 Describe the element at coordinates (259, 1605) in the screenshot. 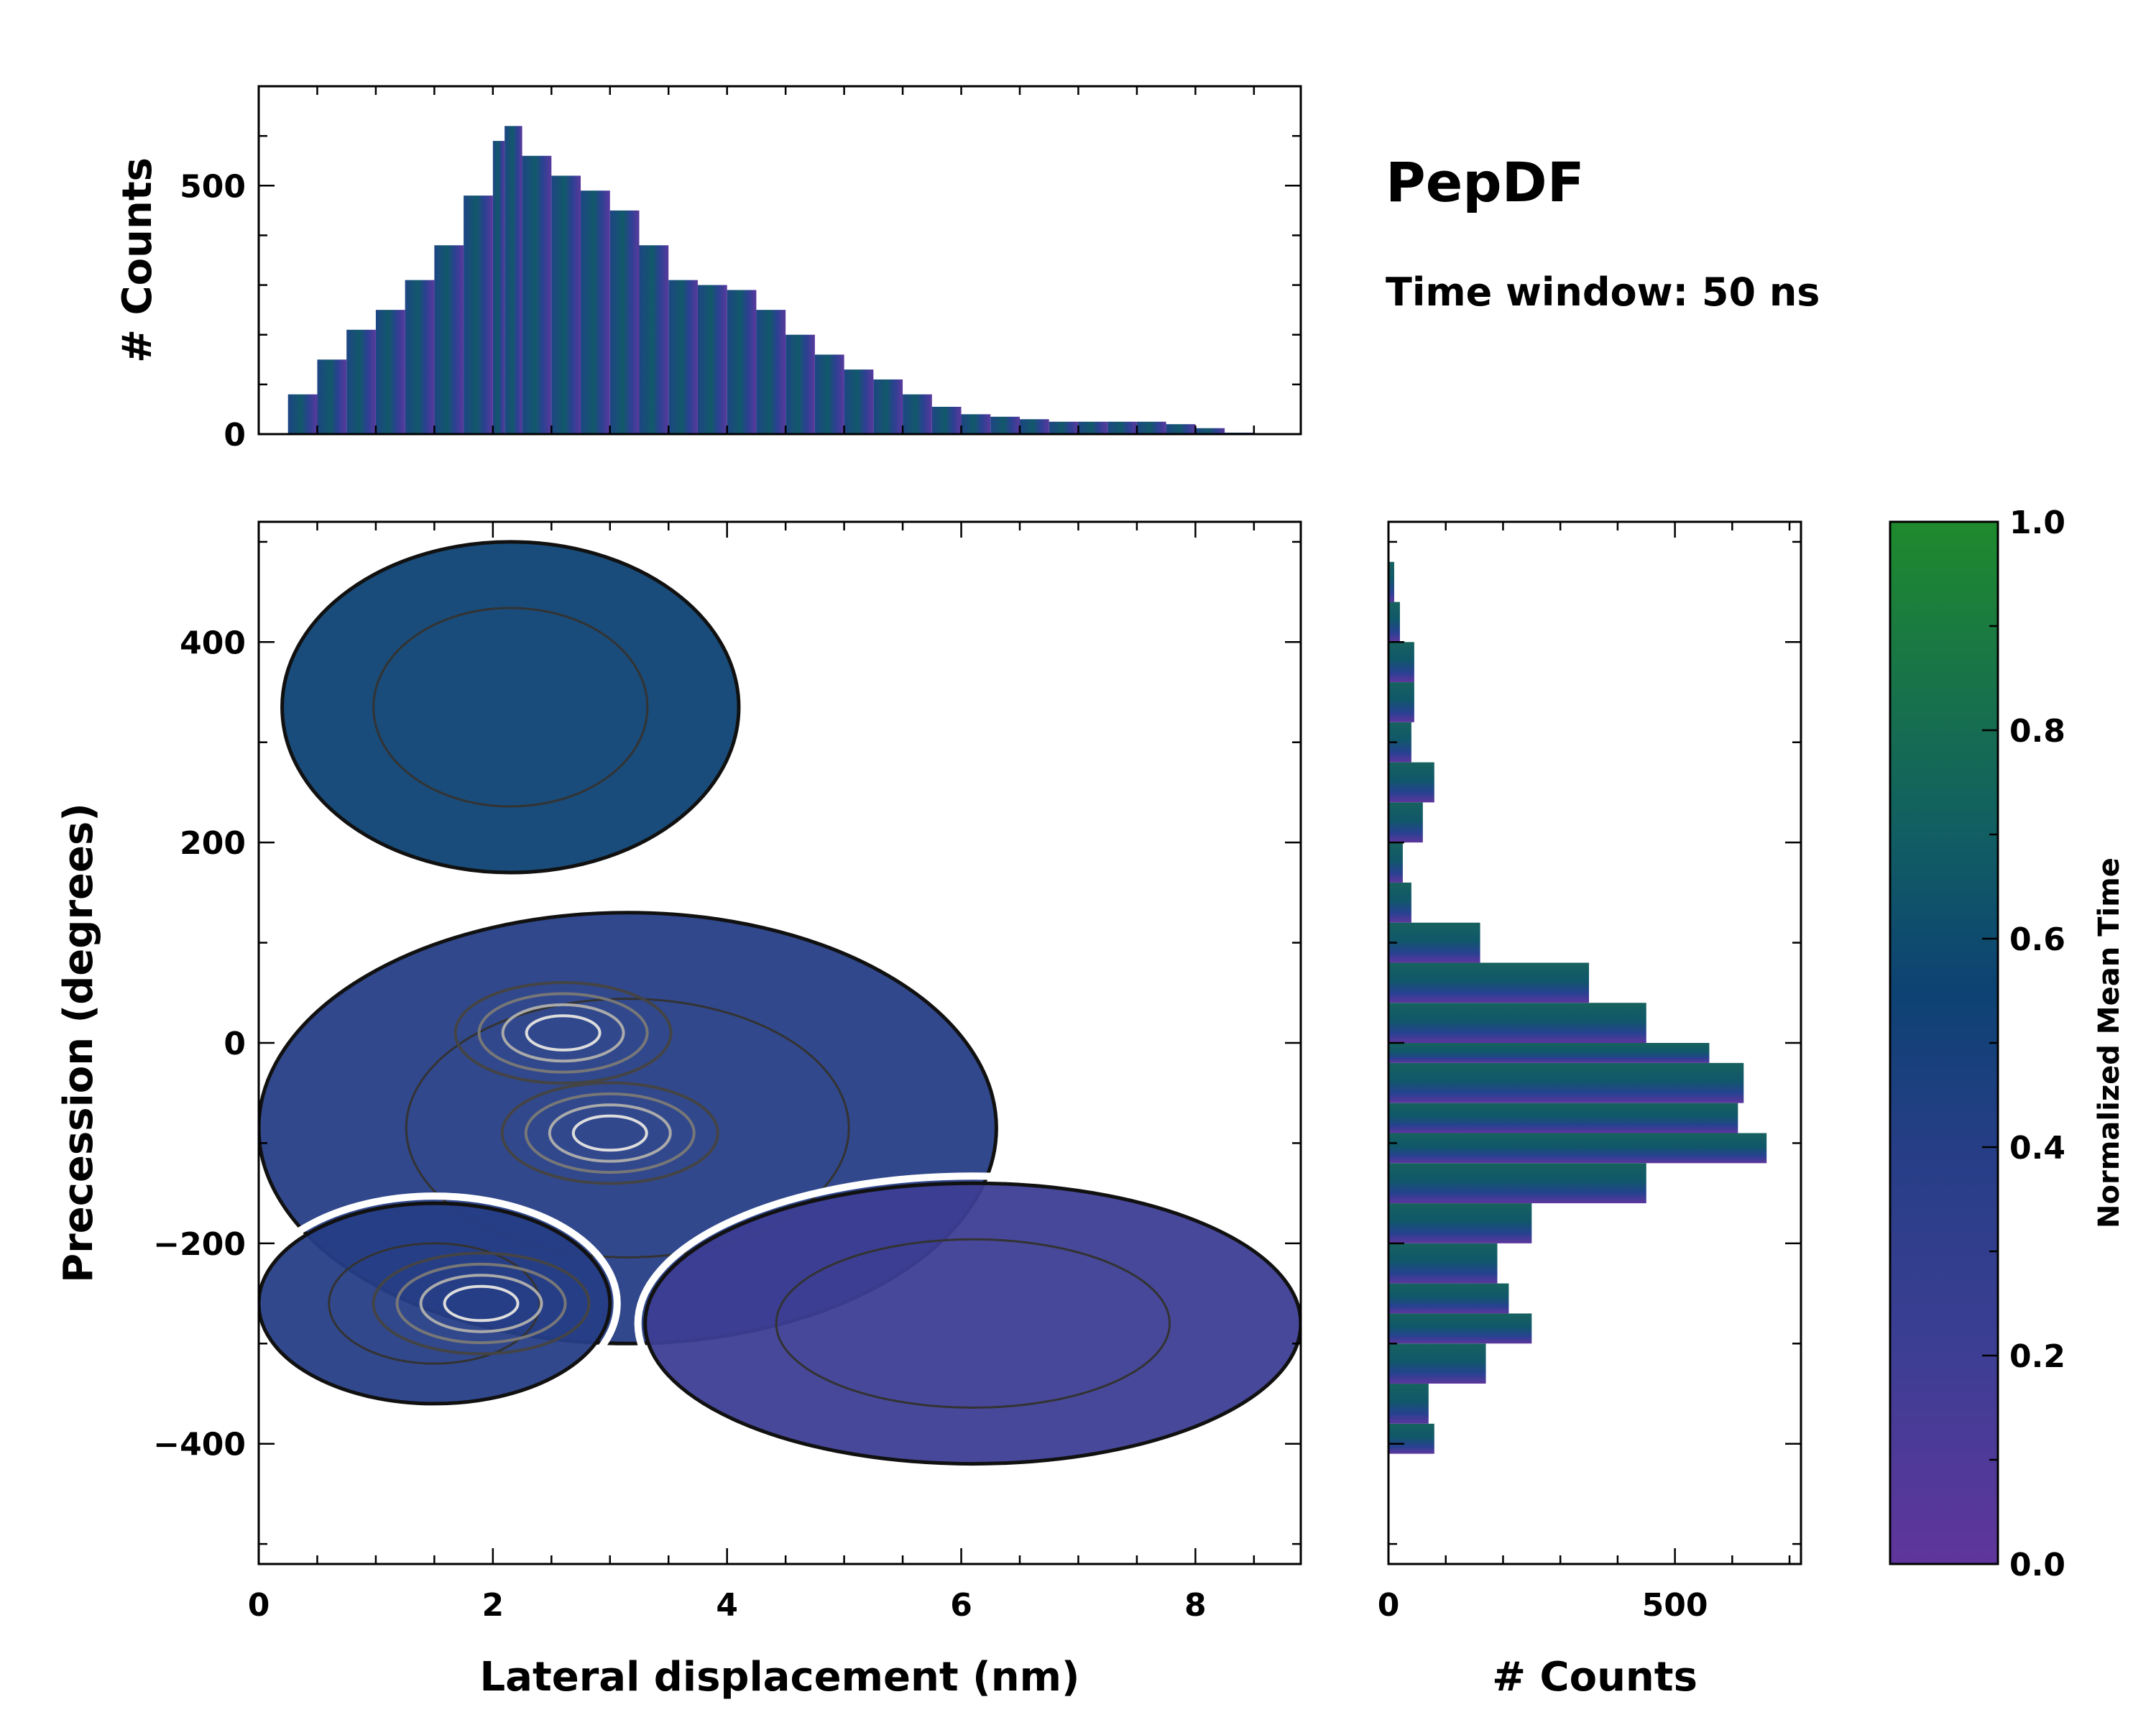

I see `x-tick-label: 0` at that location.